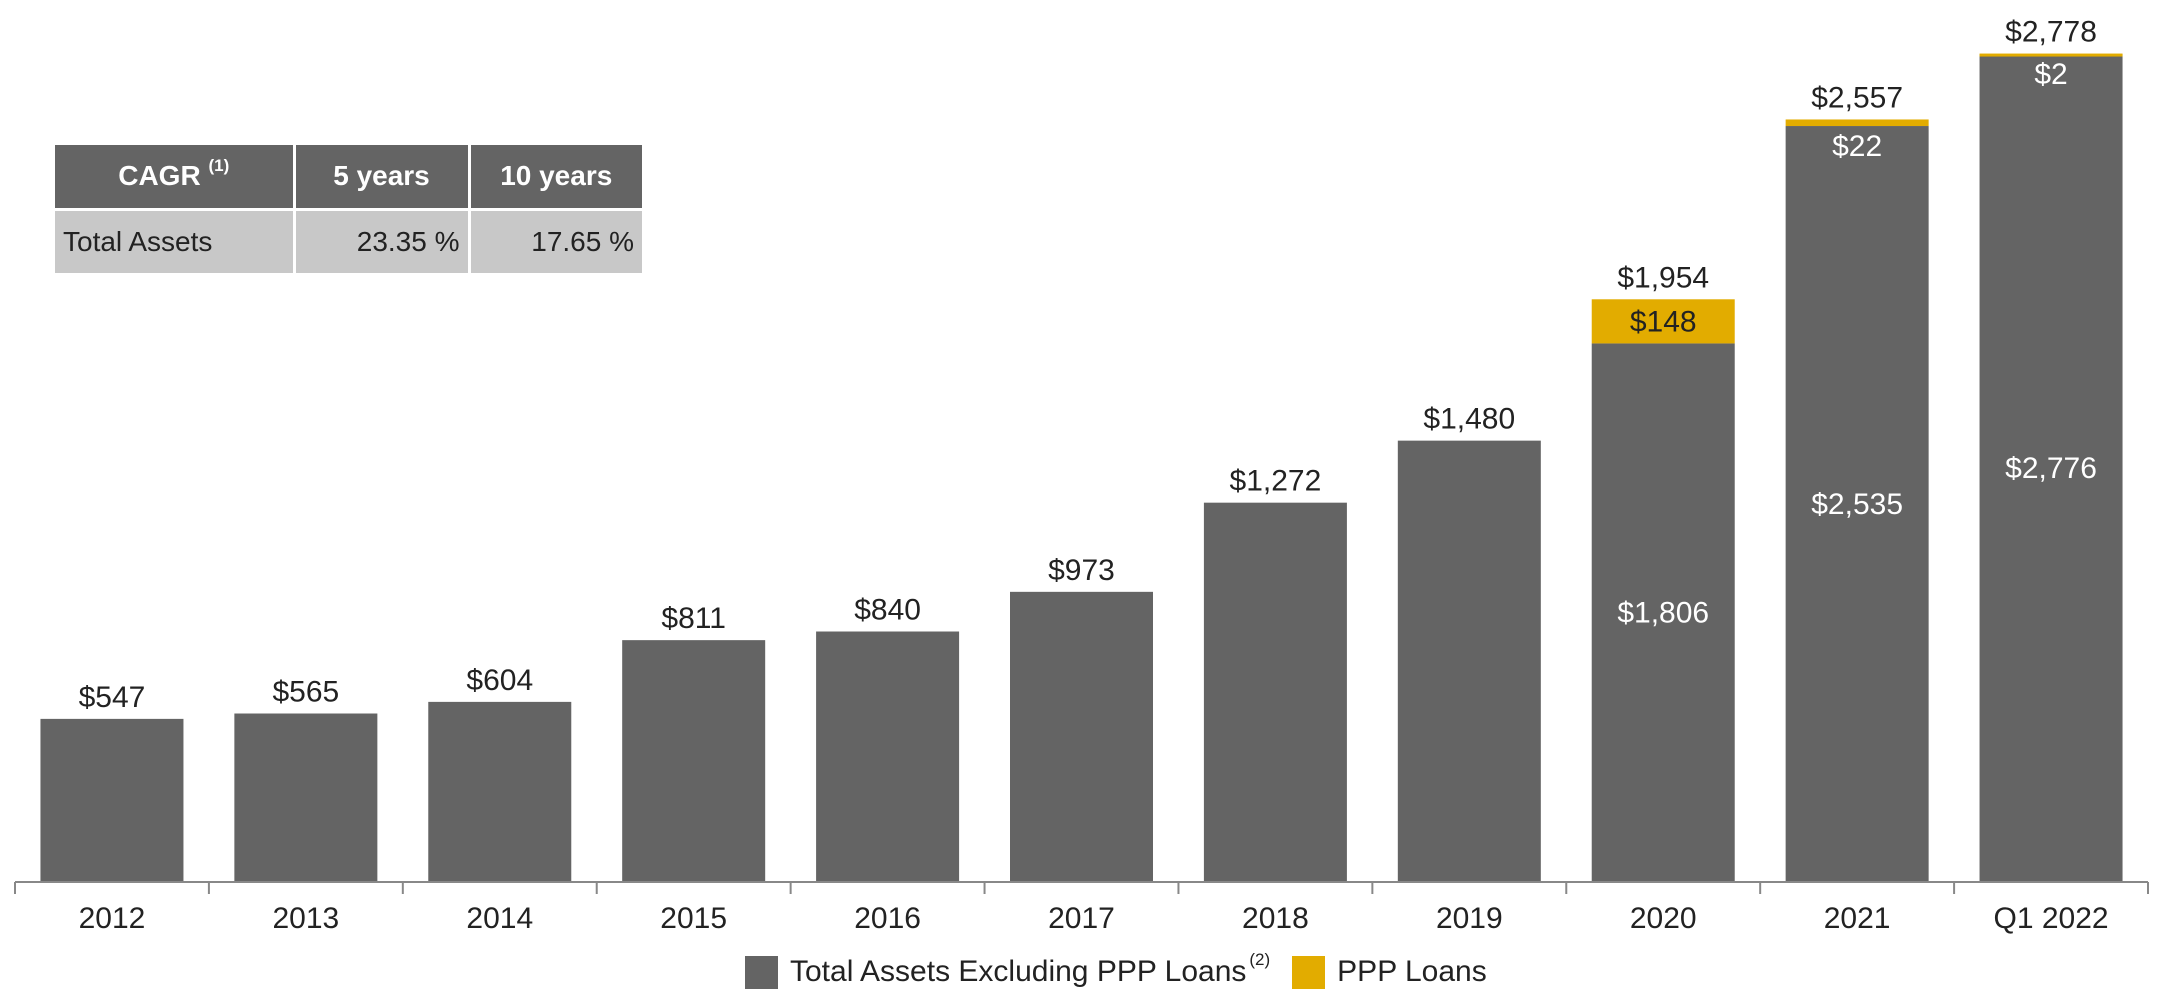 This screenshot has width=2163, height=994. Describe the element at coordinates (112, 918) in the screenshot. I see `x-tick-label: 2012` at that location.